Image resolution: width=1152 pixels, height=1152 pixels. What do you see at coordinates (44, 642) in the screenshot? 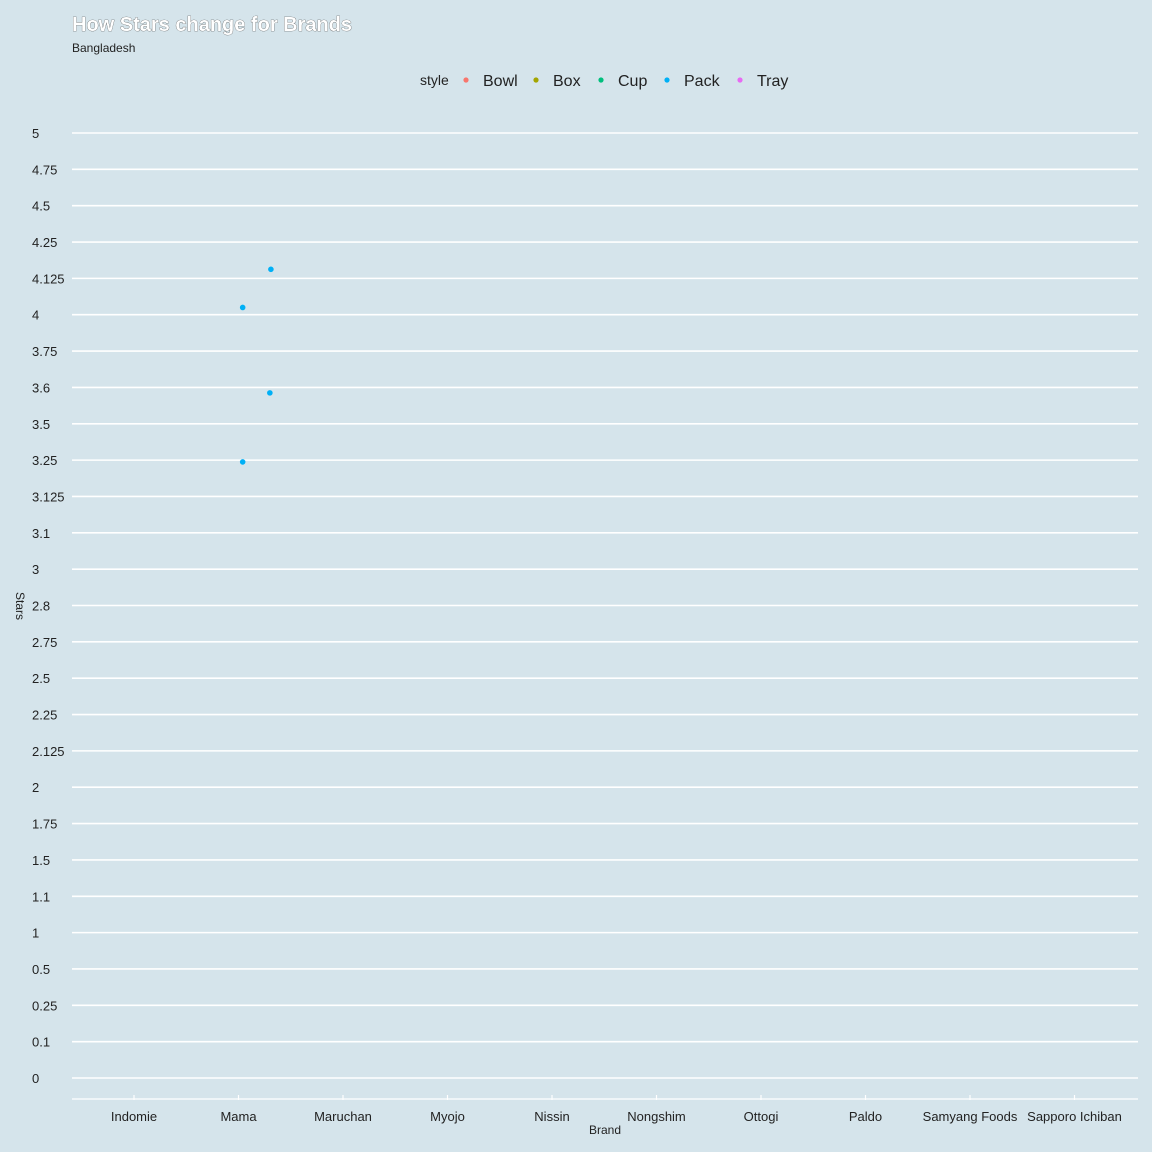
I see `y-tick-label: 2.75` at bounding box center [44, 642].